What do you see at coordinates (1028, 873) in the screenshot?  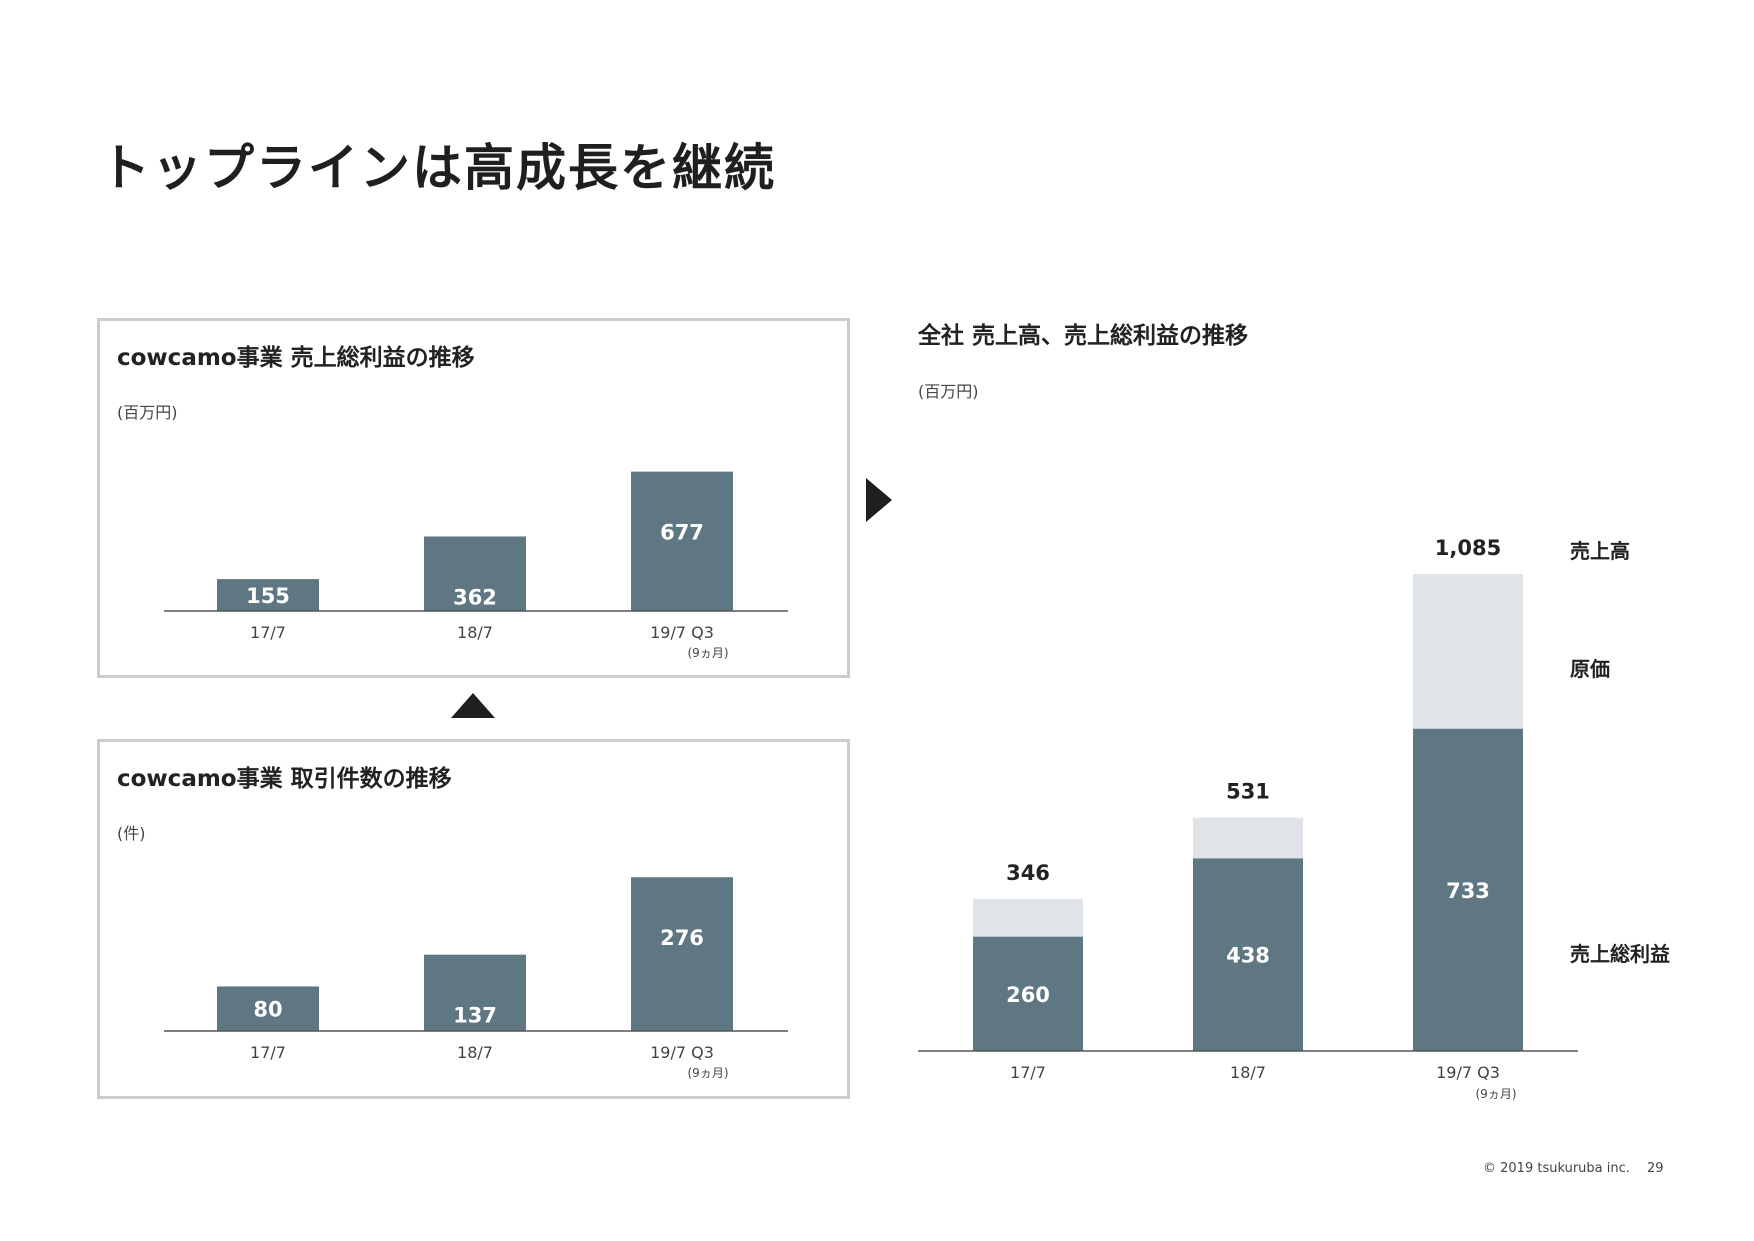 I see `revenue-total-label: 346` at bounding box center [1028, 873].